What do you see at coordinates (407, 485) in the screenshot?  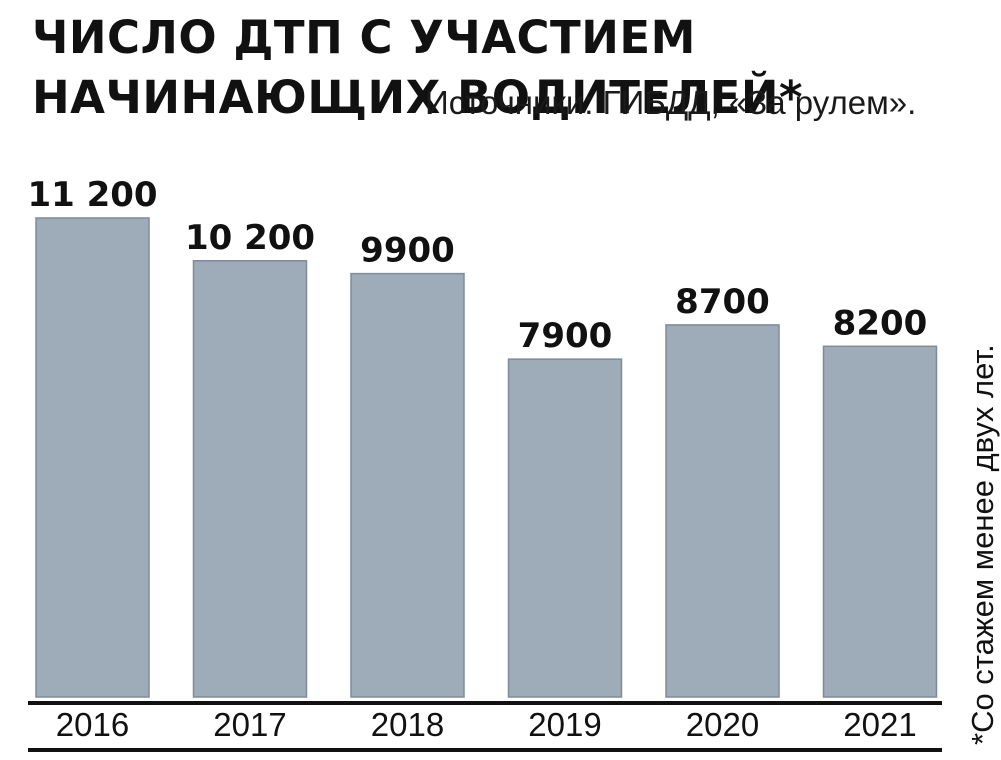 I see `bar-2018` at bounding box center [407, 485].